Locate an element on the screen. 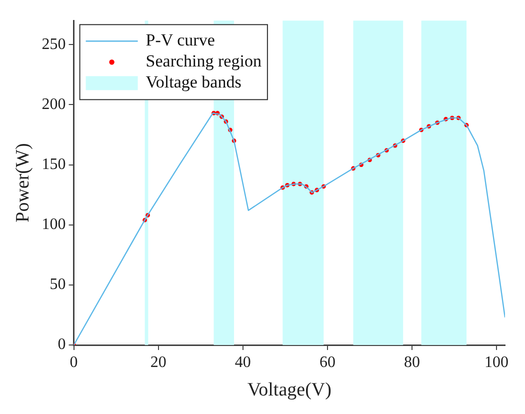 Image resolution: width=525 pixels, height=414 pixels. x-tick-label: 100 is located at coordinates (496, 362).